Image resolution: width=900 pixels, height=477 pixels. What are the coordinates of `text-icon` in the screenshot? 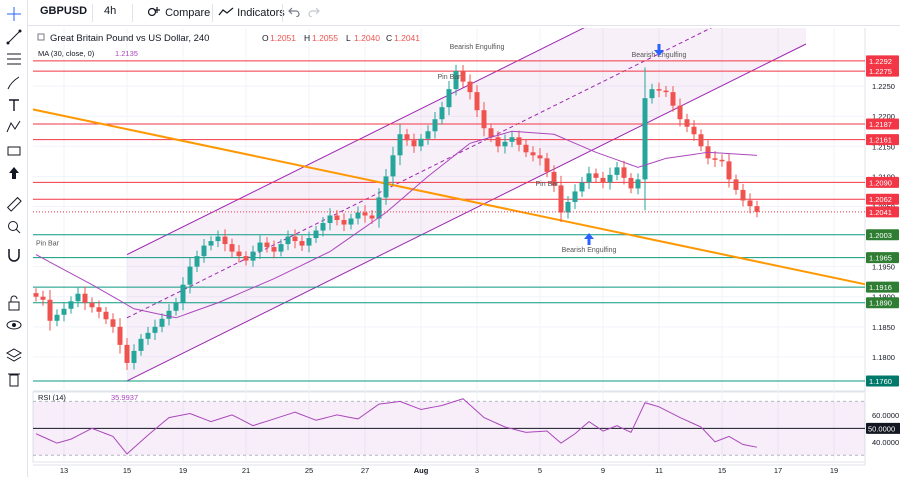 It's located at (14, 105).